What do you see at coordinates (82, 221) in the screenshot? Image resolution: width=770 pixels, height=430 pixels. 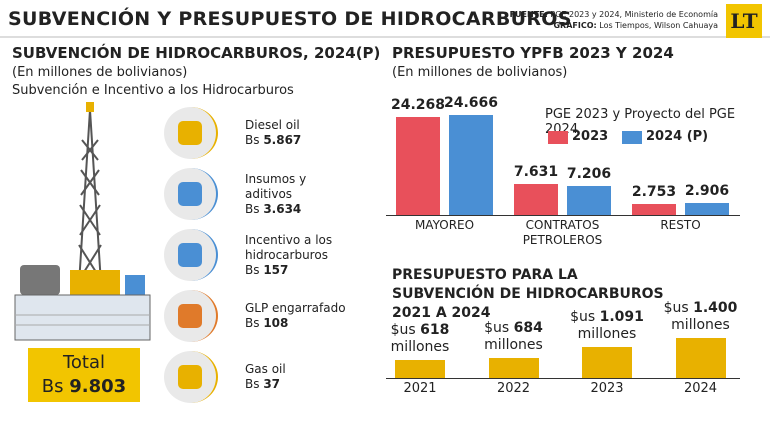 I see `rig-illustration` at bounding box center [82, 221].